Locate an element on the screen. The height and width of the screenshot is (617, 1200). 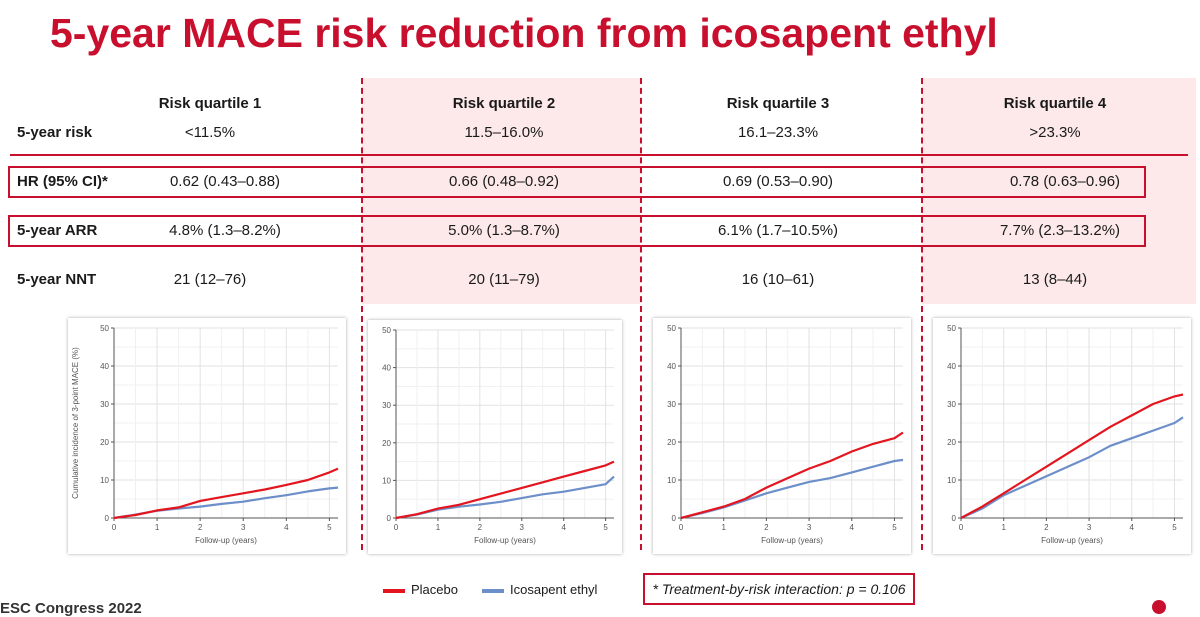
q2-arr-cell: 5.0% (1.3–8.7%) is located at coordinates (504, 230).